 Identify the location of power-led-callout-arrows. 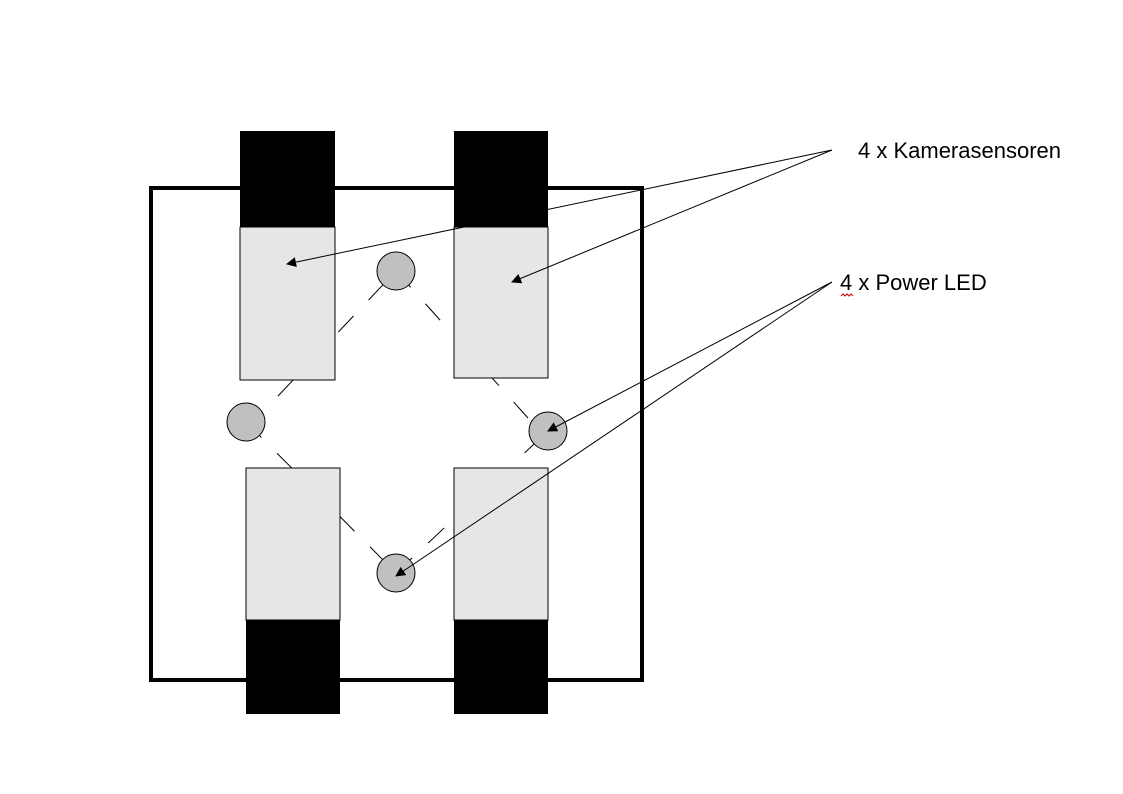
(614, 429).